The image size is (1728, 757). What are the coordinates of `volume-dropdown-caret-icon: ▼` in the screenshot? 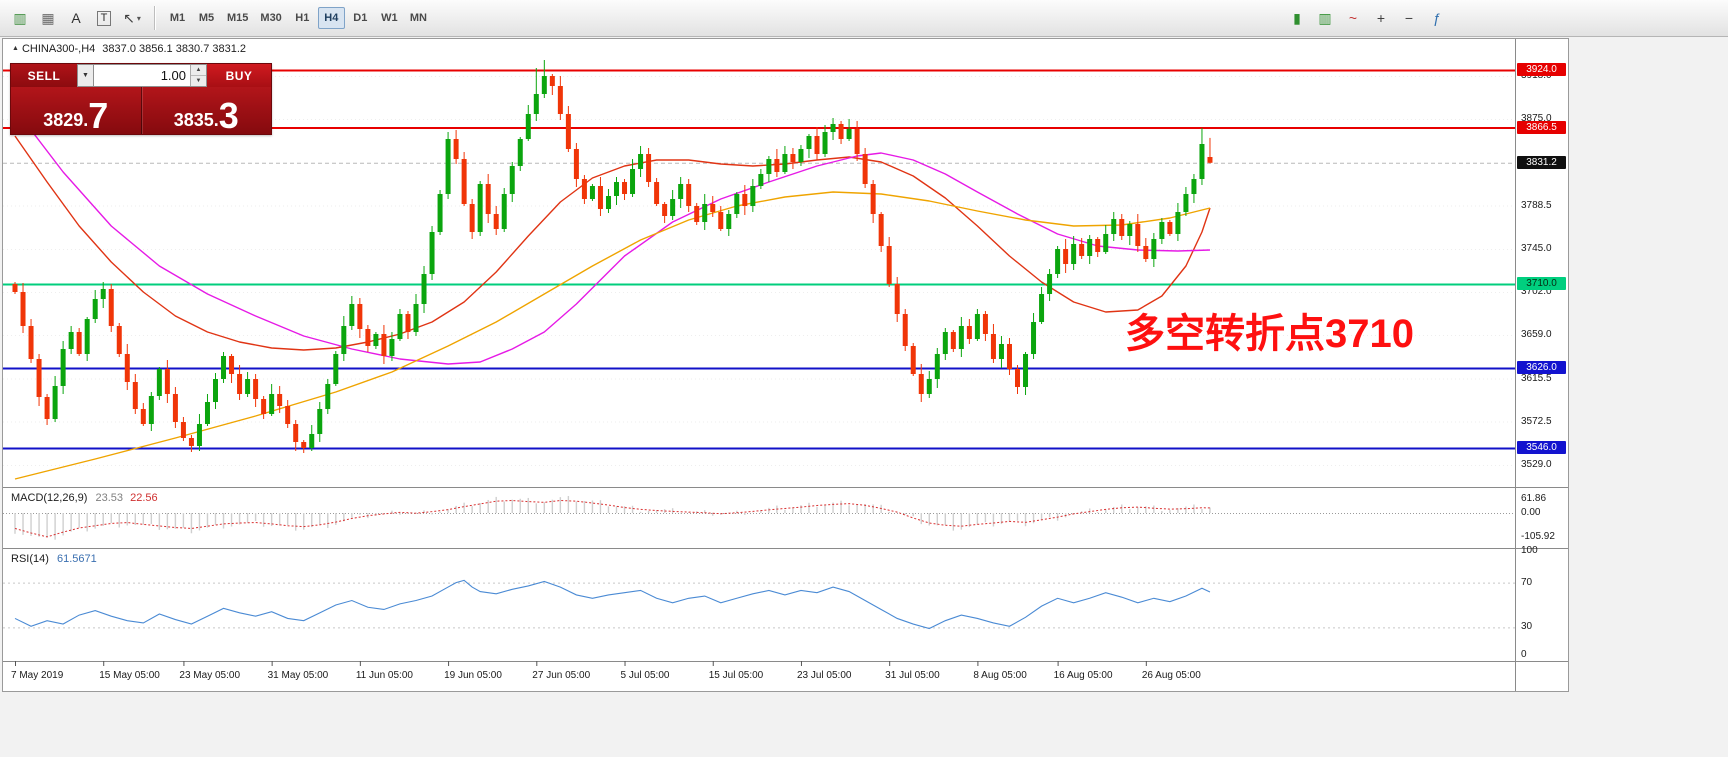 It's located at (85, 75).